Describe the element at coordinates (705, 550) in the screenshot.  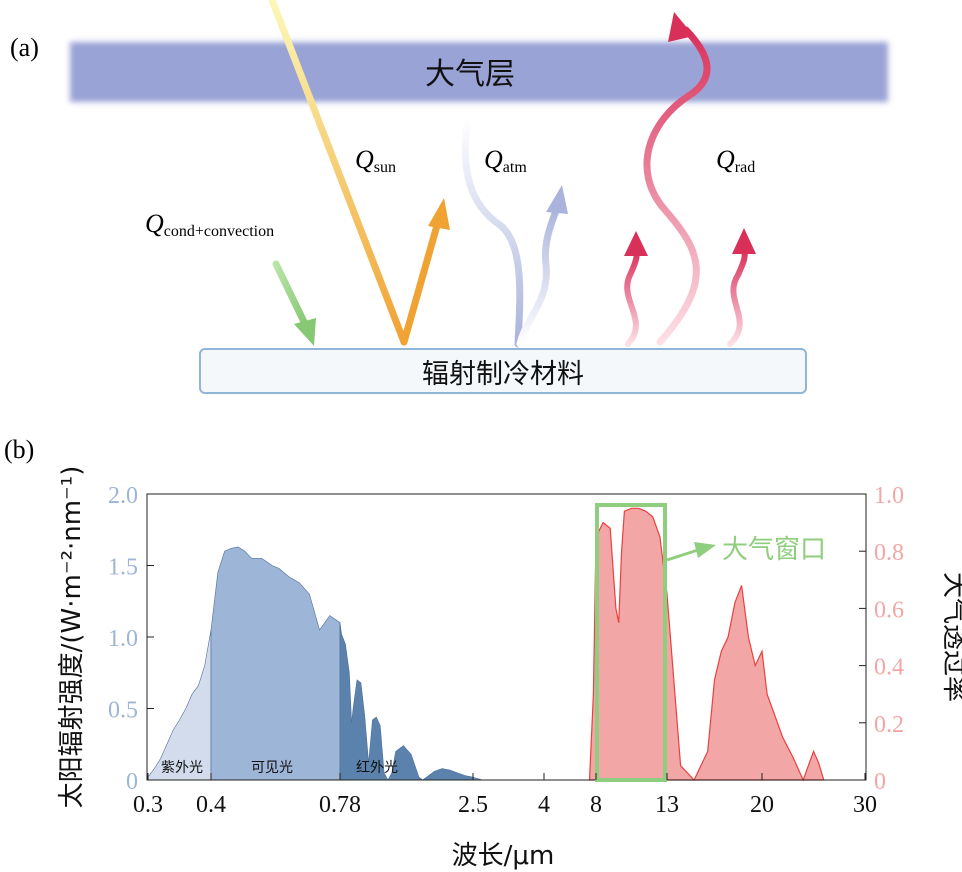
I see `window-pointer-arrow-icon` at that location.